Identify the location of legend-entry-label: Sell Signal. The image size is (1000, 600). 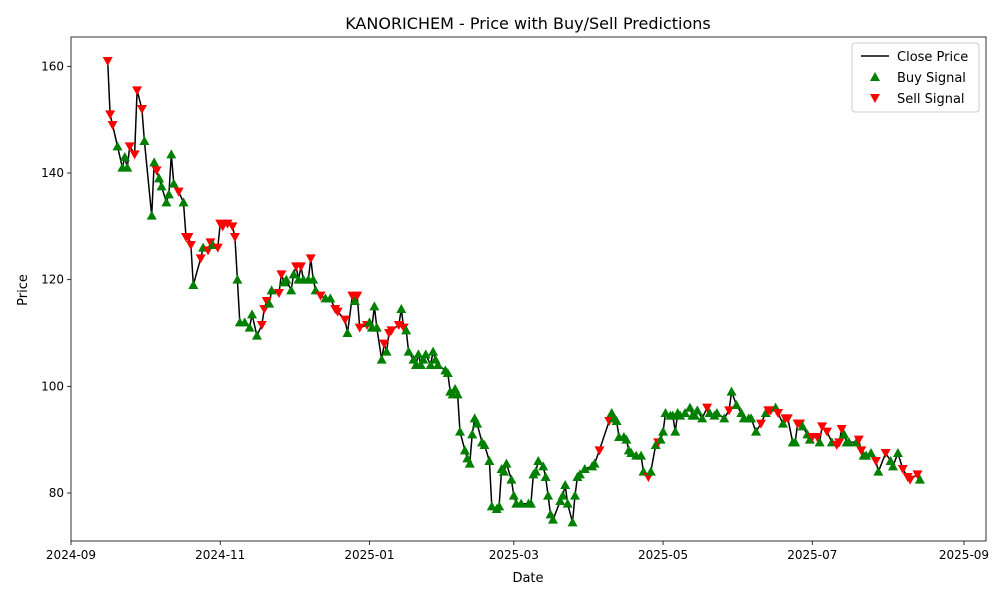
(931, 99).